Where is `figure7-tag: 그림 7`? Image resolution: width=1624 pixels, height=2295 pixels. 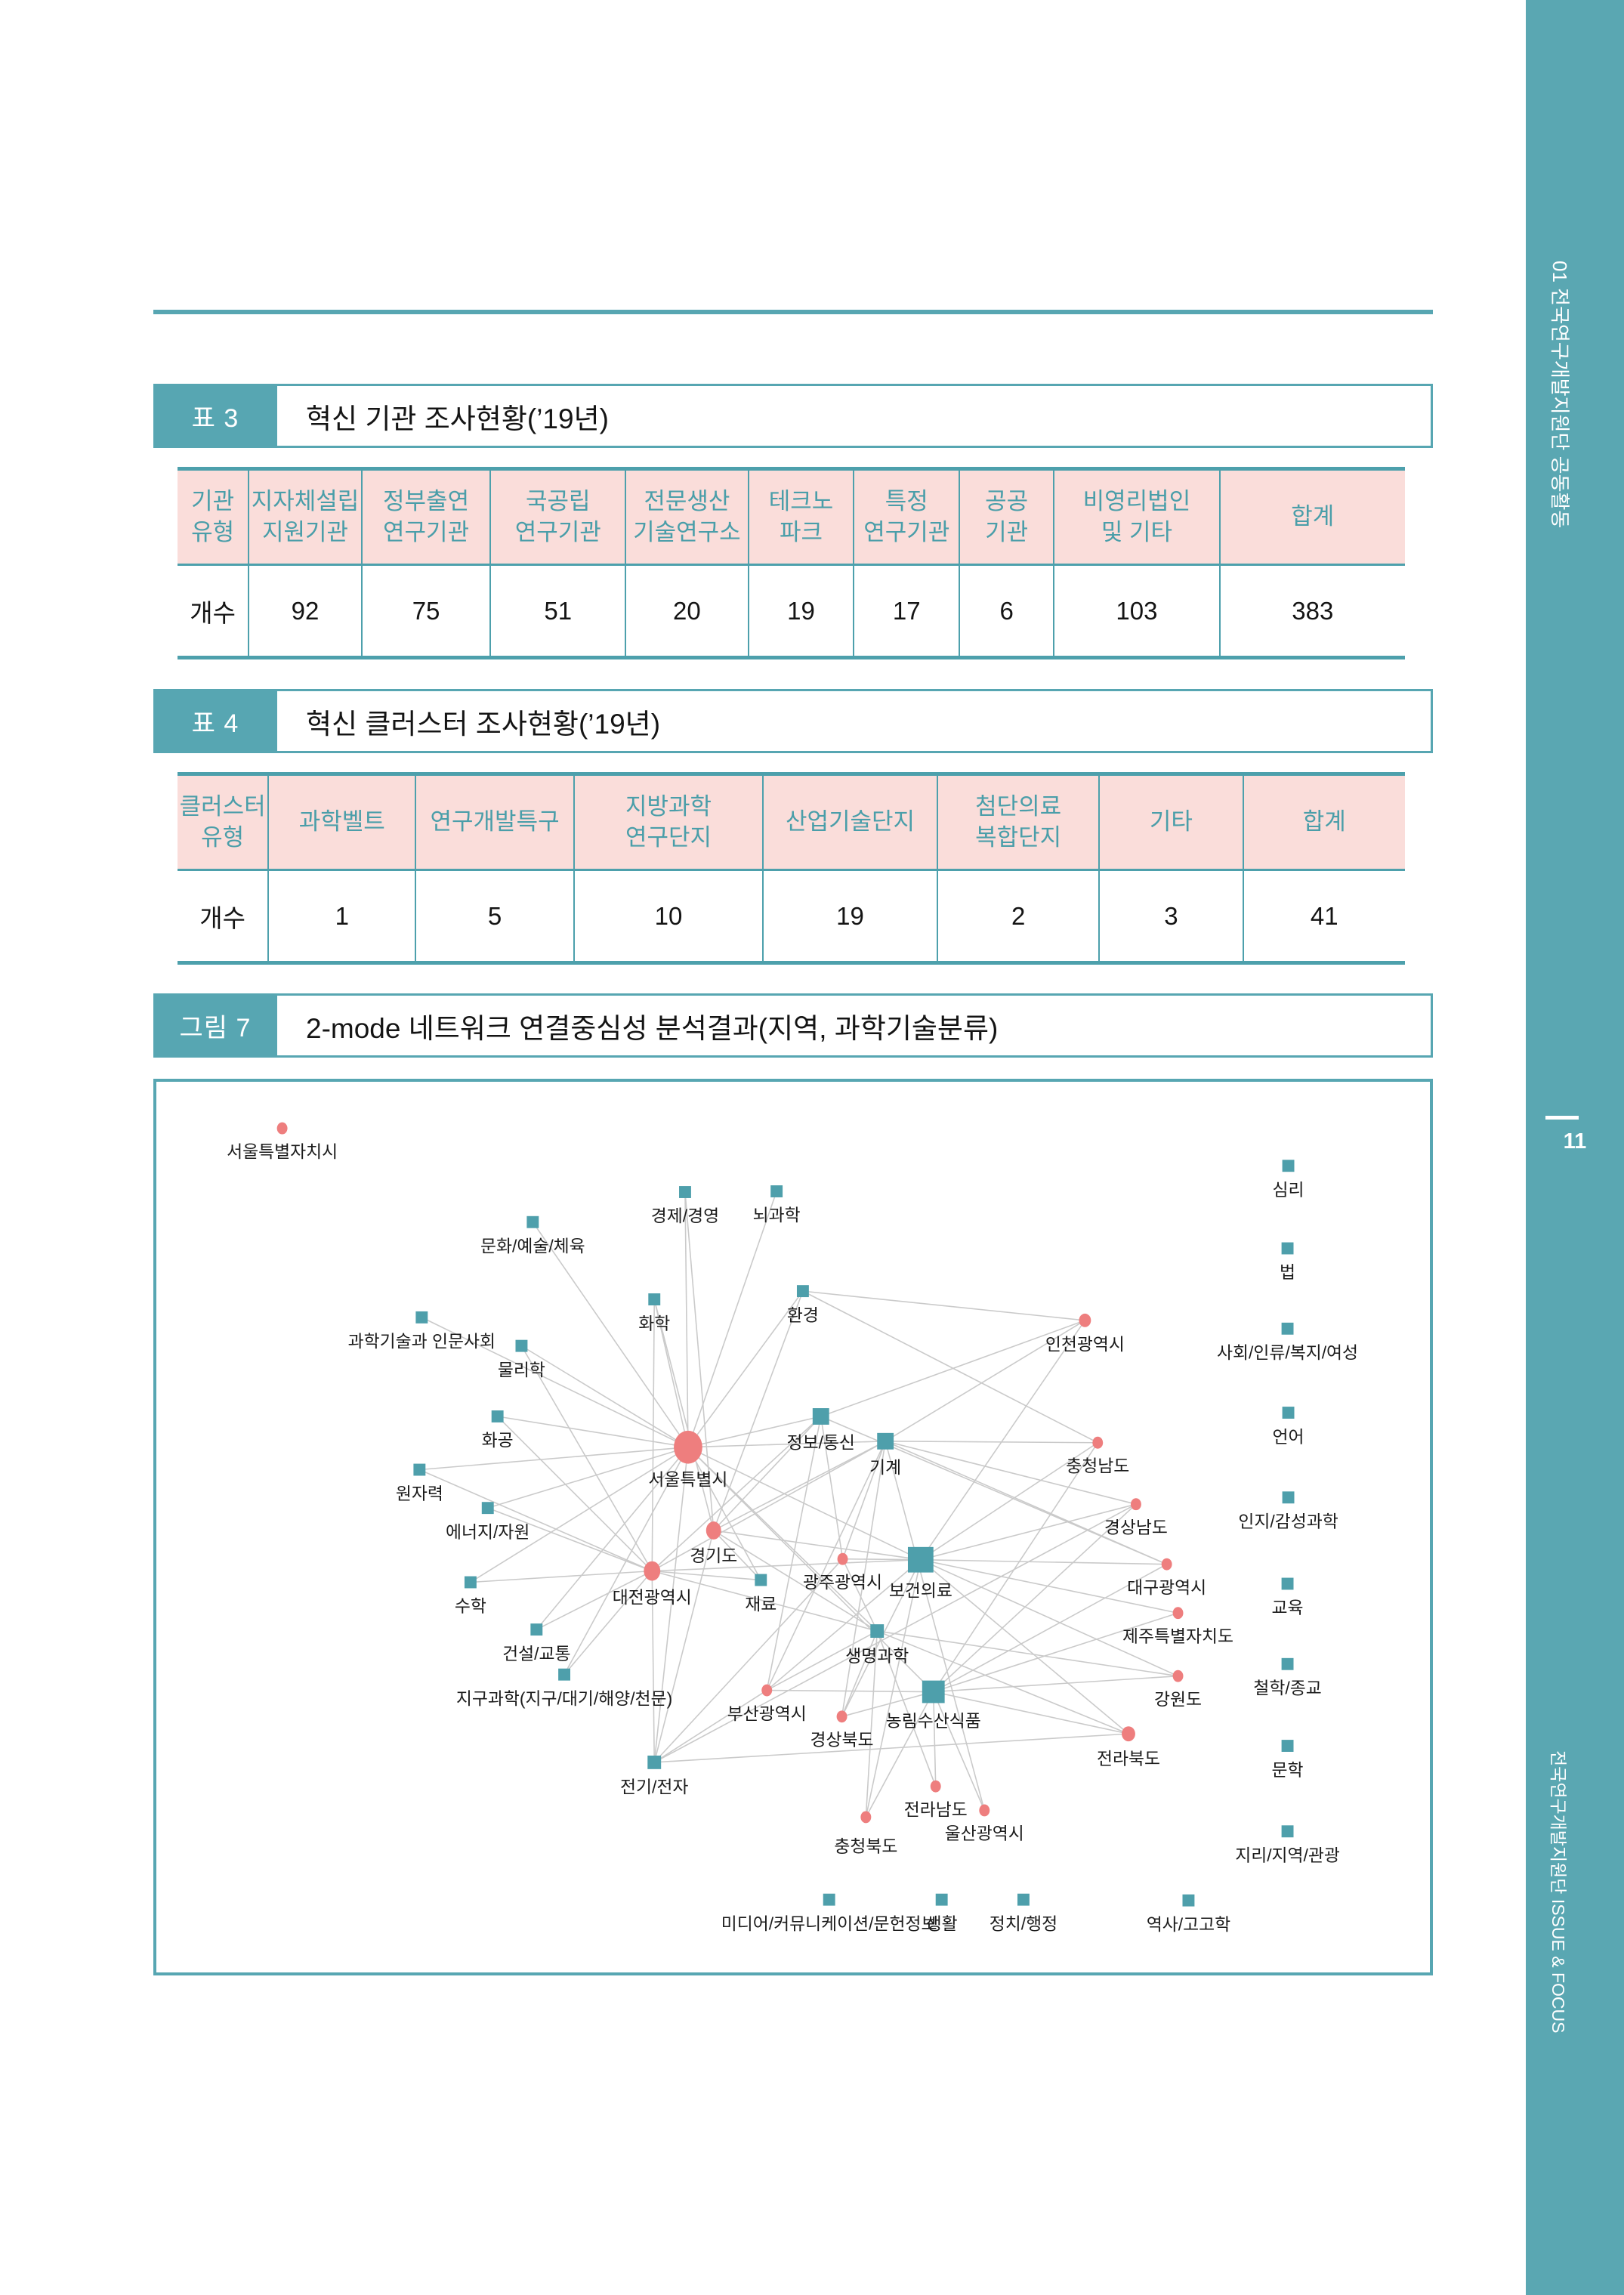
figure7-tag: 그림 7 is located at coordinates (215, 1026).